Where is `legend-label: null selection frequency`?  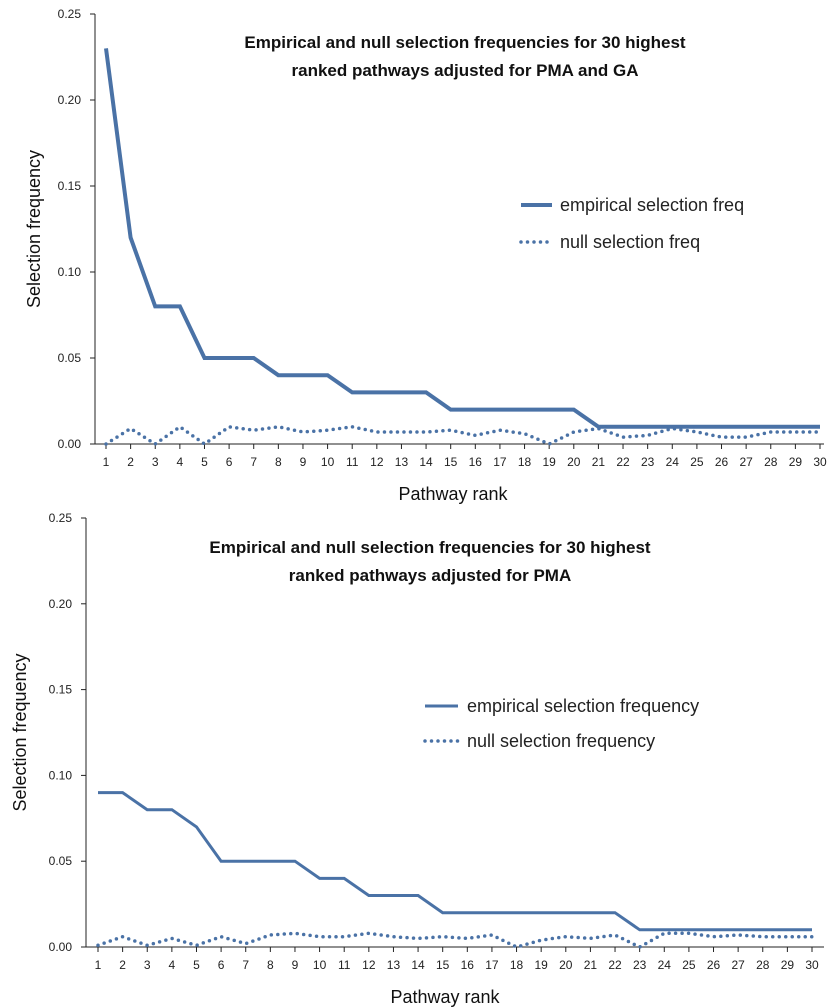 legend-label: null selection frequency is located at coordinates (561, 741).